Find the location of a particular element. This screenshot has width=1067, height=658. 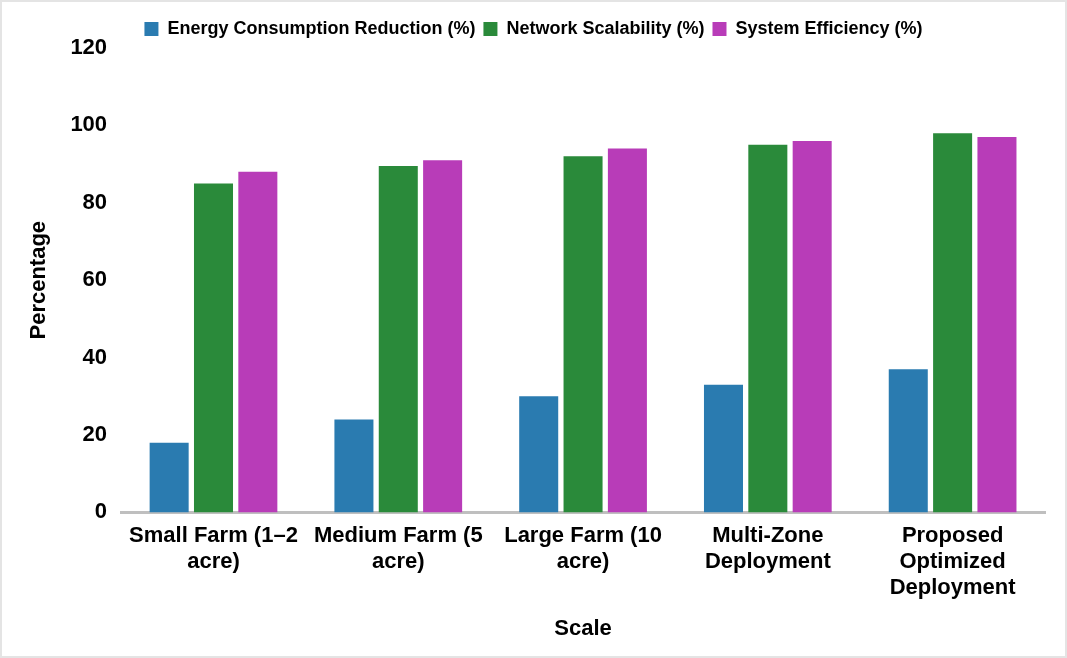

y-tick-label: 100 is located at coordinates (89, 124).